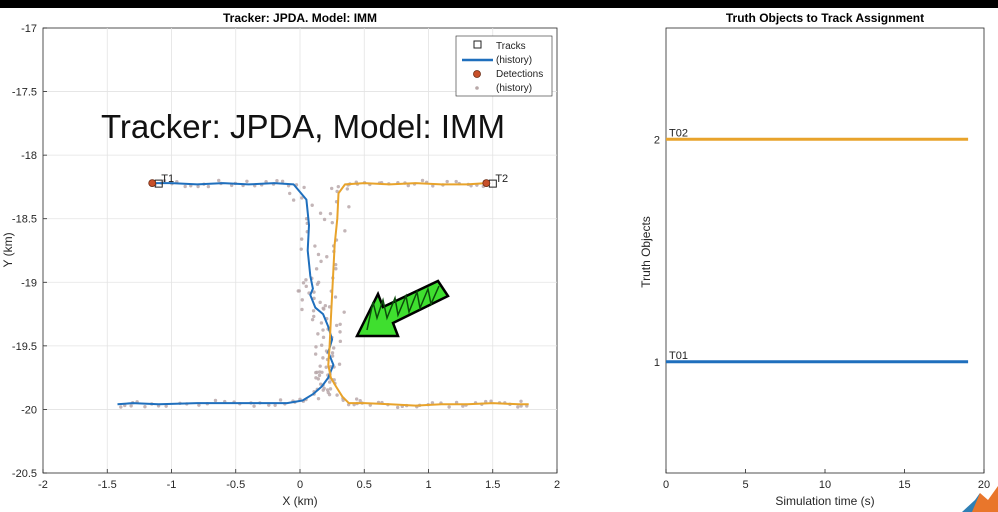  I want to click on right-x-tick-label: 20, so click(984, 485).